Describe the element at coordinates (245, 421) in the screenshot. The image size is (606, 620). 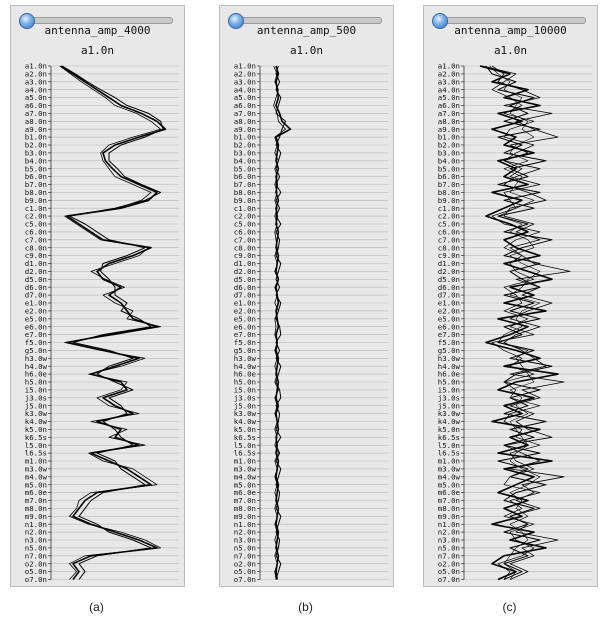
I see `tick-label: k4.0w` at that location.